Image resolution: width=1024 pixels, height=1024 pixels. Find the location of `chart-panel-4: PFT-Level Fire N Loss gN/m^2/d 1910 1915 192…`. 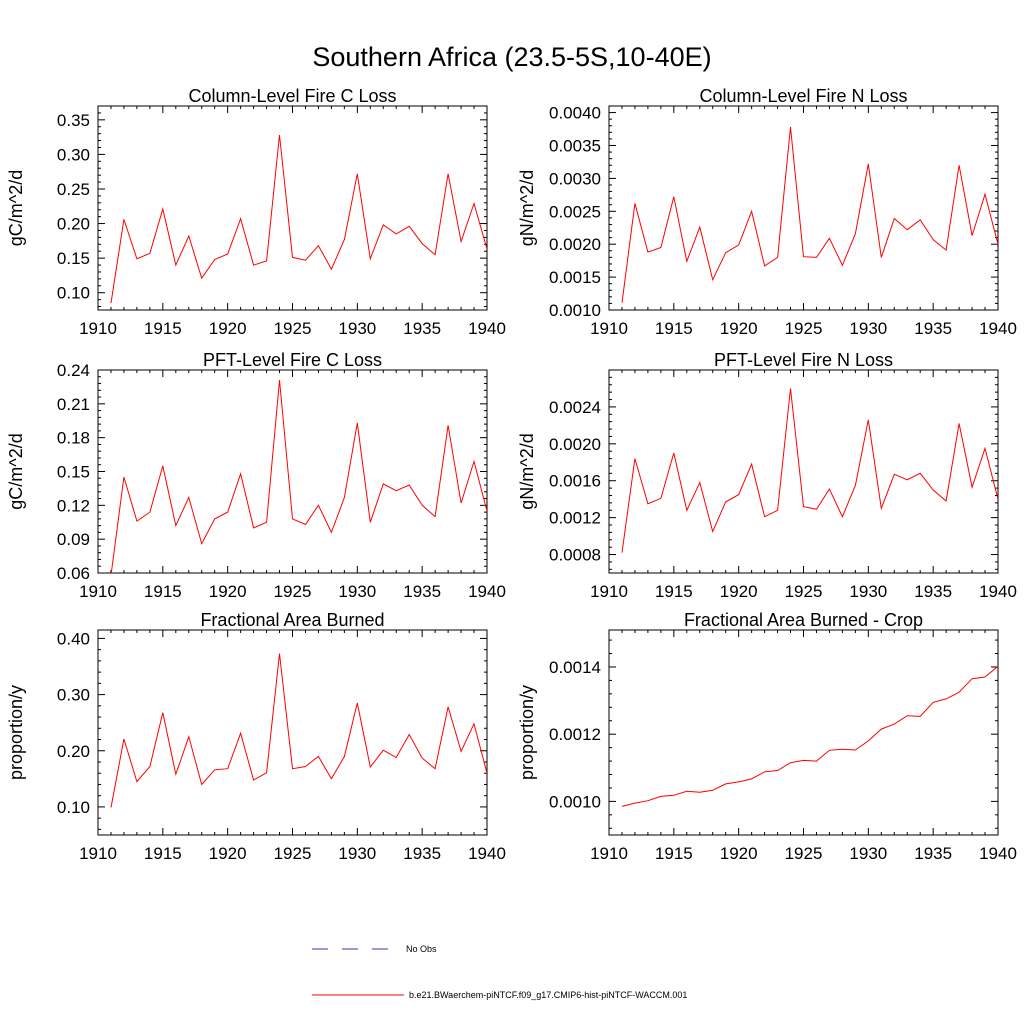

chart-panel-4: PFT-Level Fire N Loss gN/m^2/d 1910 1915 192… is located at coordinates (767, 475).